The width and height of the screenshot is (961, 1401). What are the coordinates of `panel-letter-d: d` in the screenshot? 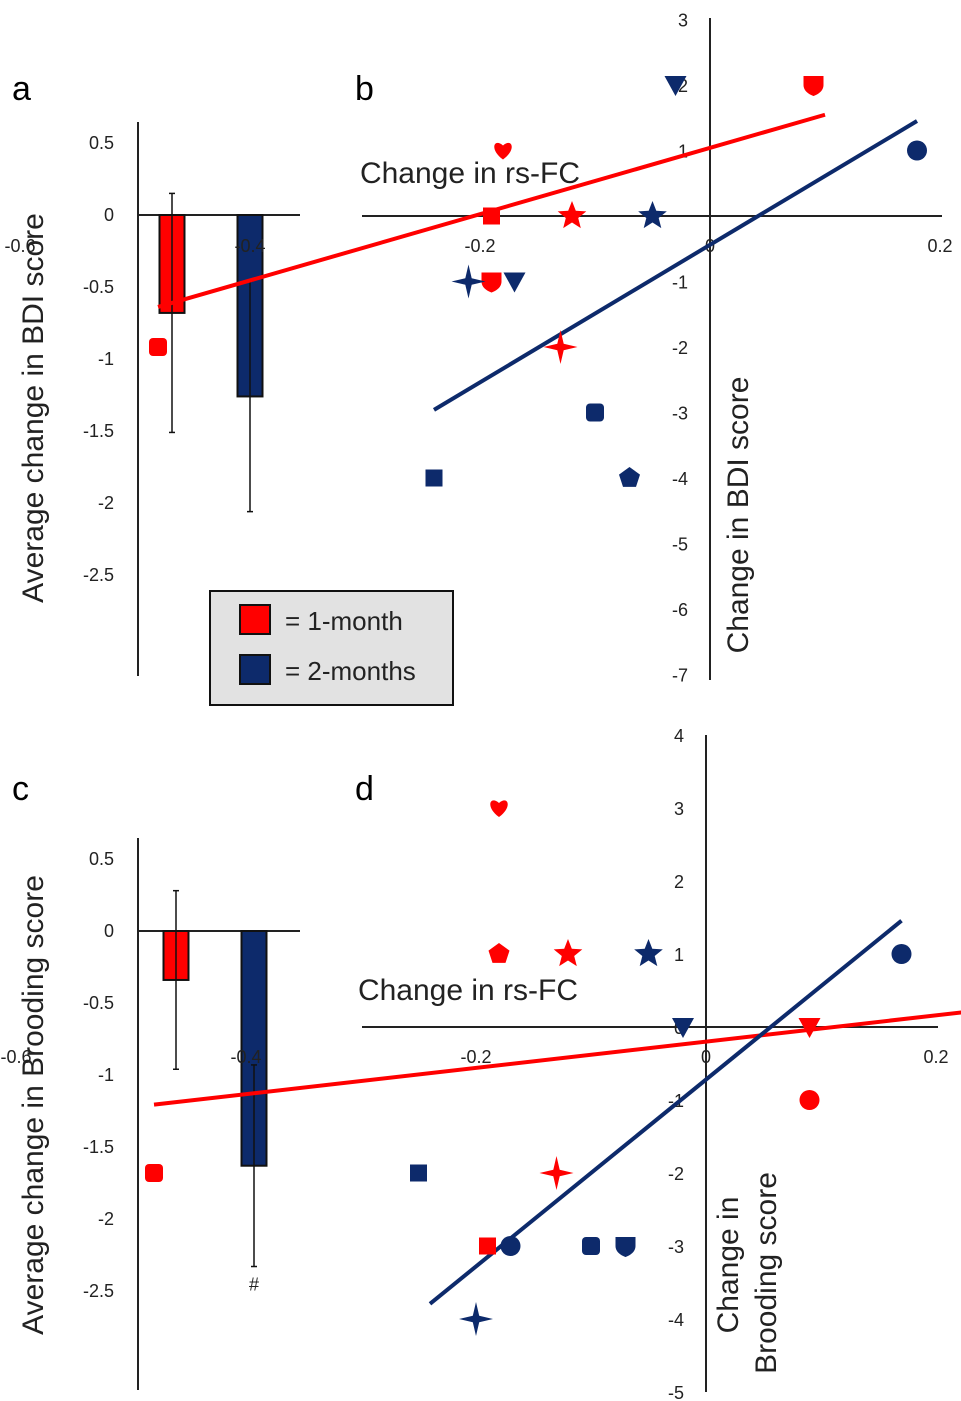 It's located at (364, 789).